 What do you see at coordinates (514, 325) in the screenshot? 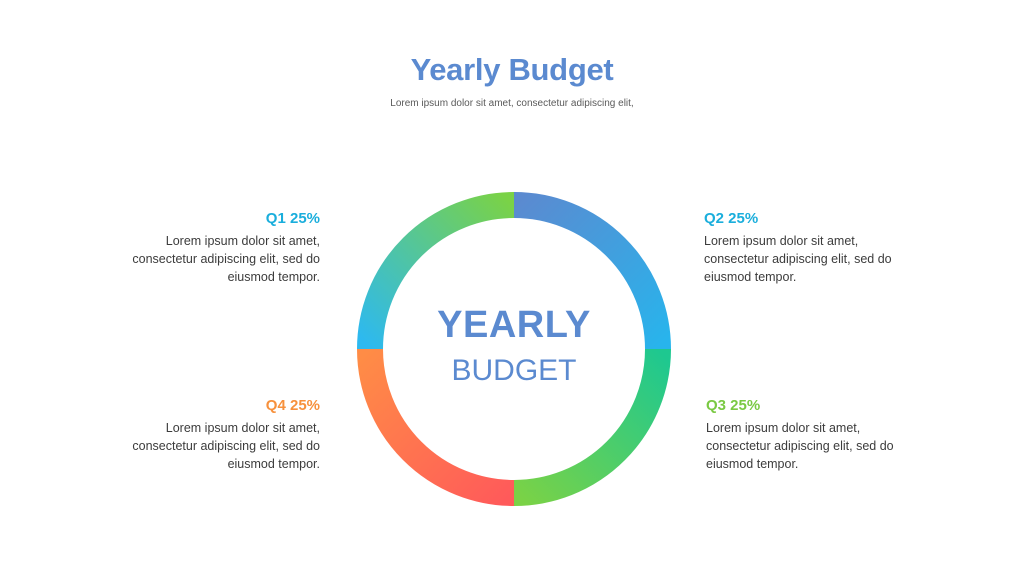
I see `center-label-yearly: YEARLY` at bounding box center [514, 325].